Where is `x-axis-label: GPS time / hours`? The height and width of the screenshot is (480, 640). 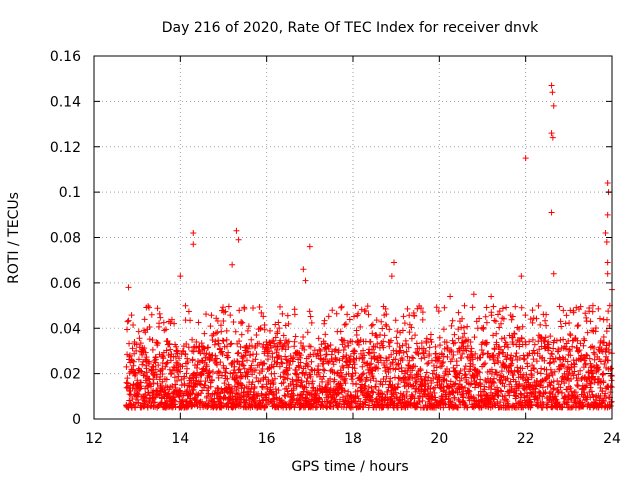 x-axis-label: GPS time / hours is located at coordinates (349, 467).